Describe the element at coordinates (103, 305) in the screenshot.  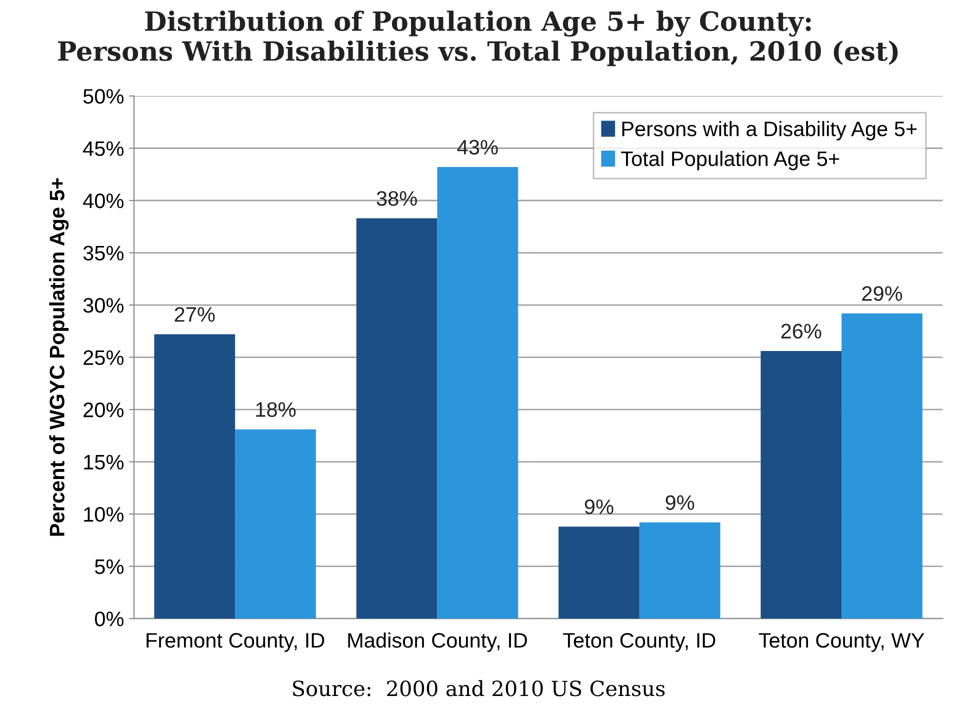
I see `y-tick-label: 30%` at that location.